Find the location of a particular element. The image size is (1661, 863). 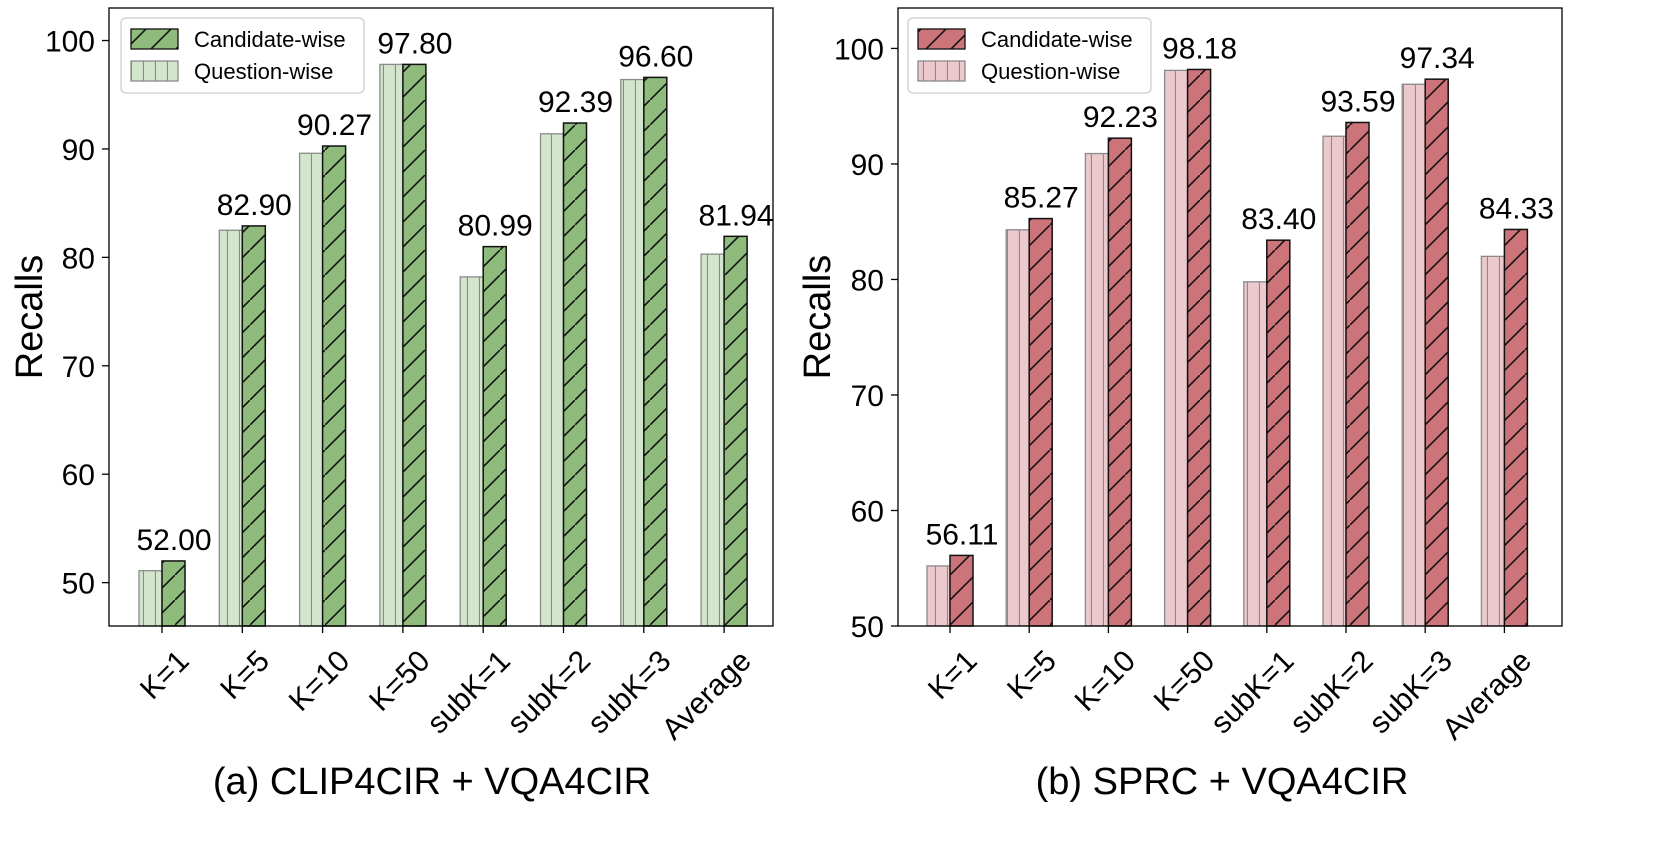

data-label: 90.27 is located at coordinates (334, 125).